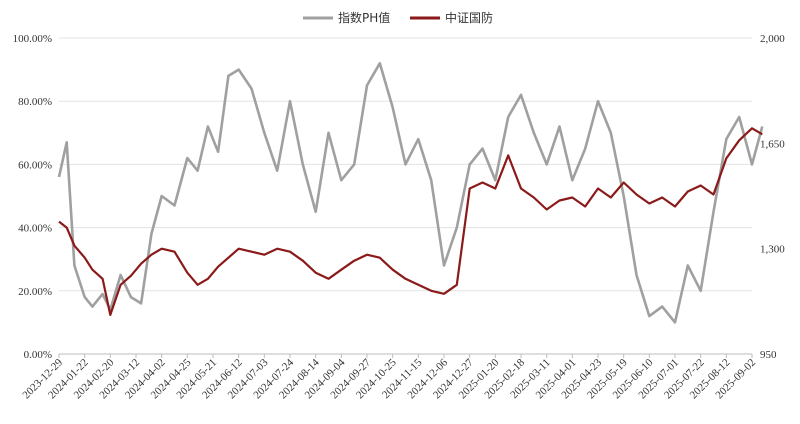  I want to click on left-tick-label: 40.00%, so click(35, 229).